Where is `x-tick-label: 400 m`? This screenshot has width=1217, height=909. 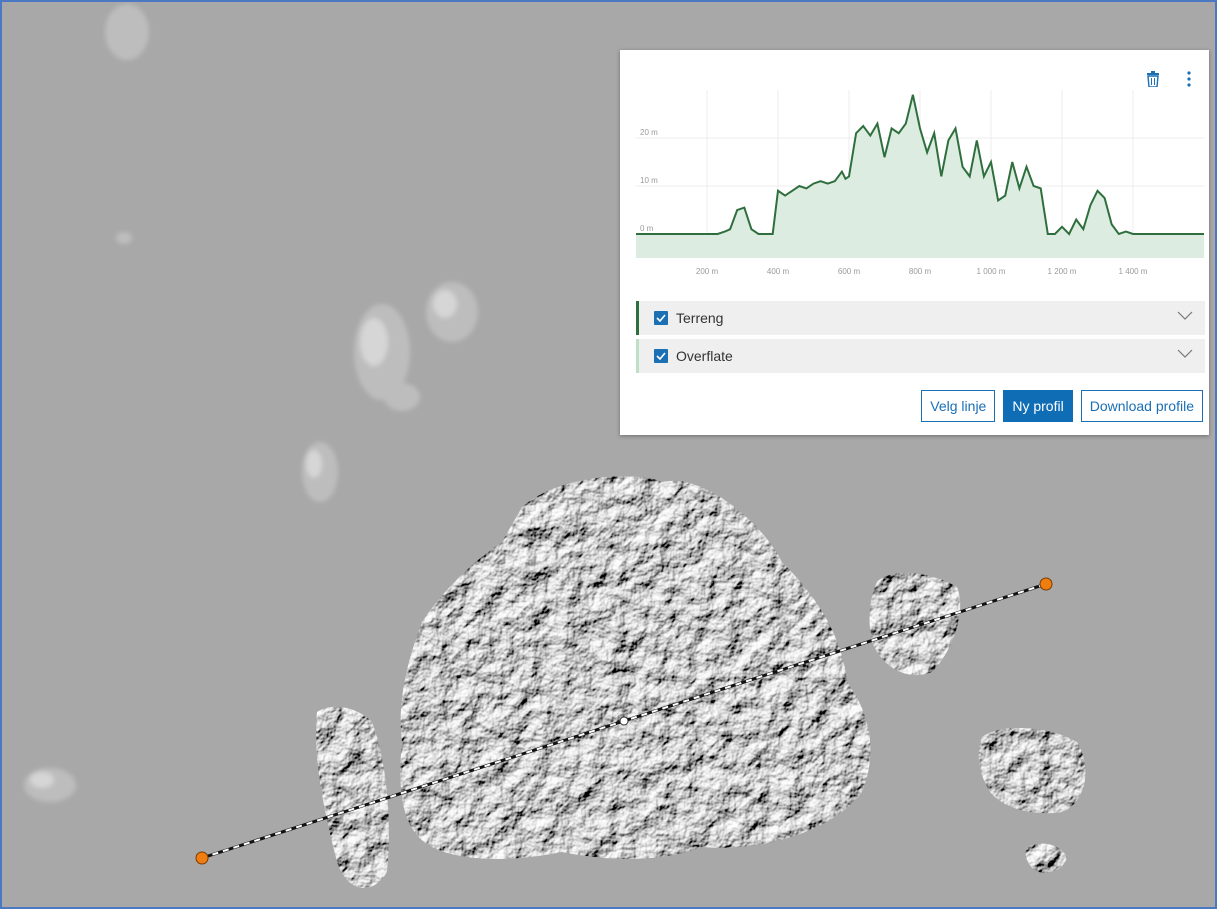 x-tick-label: 400 m is located at coordinates (778, 271).